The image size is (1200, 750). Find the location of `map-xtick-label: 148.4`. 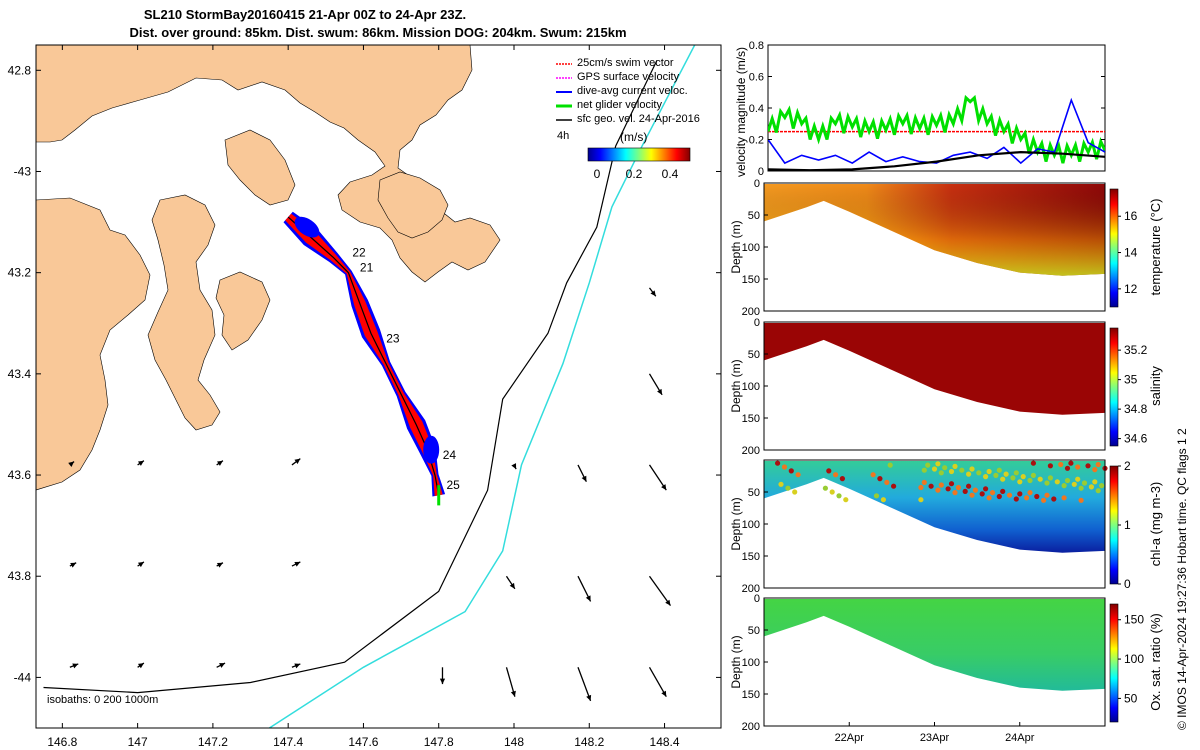

map-xtick-label: 148.4 is located at coordinates (665, 742).